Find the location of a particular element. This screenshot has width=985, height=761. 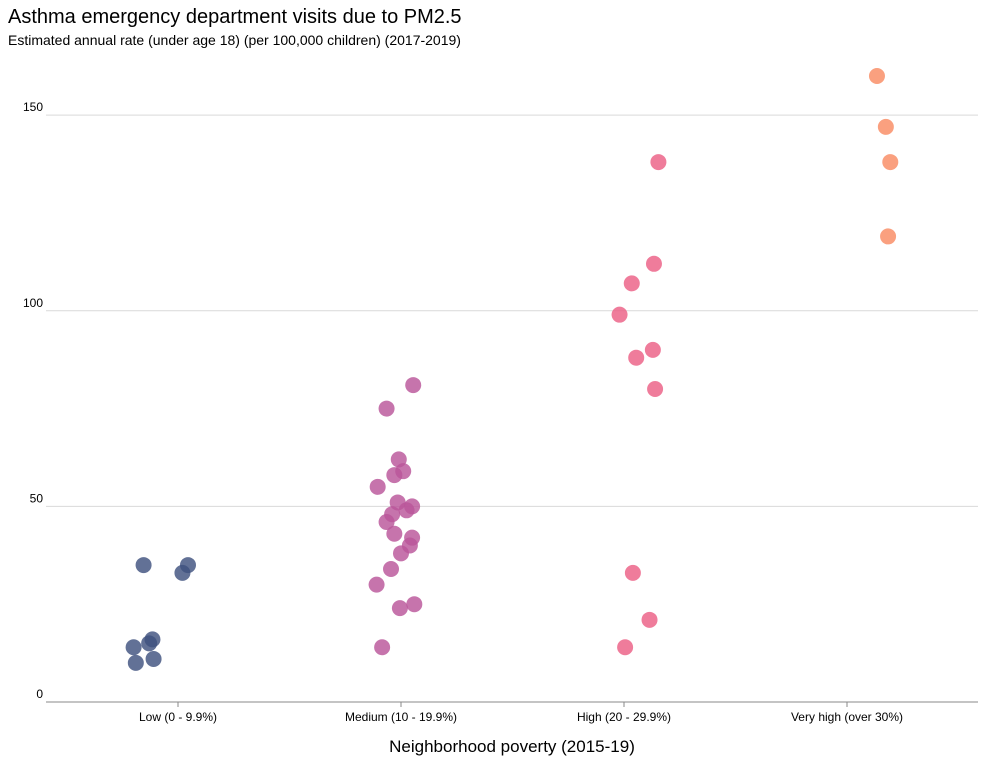

x-tick-label: Medium (10 - 19.9%) is located at coordinates (401, 717).